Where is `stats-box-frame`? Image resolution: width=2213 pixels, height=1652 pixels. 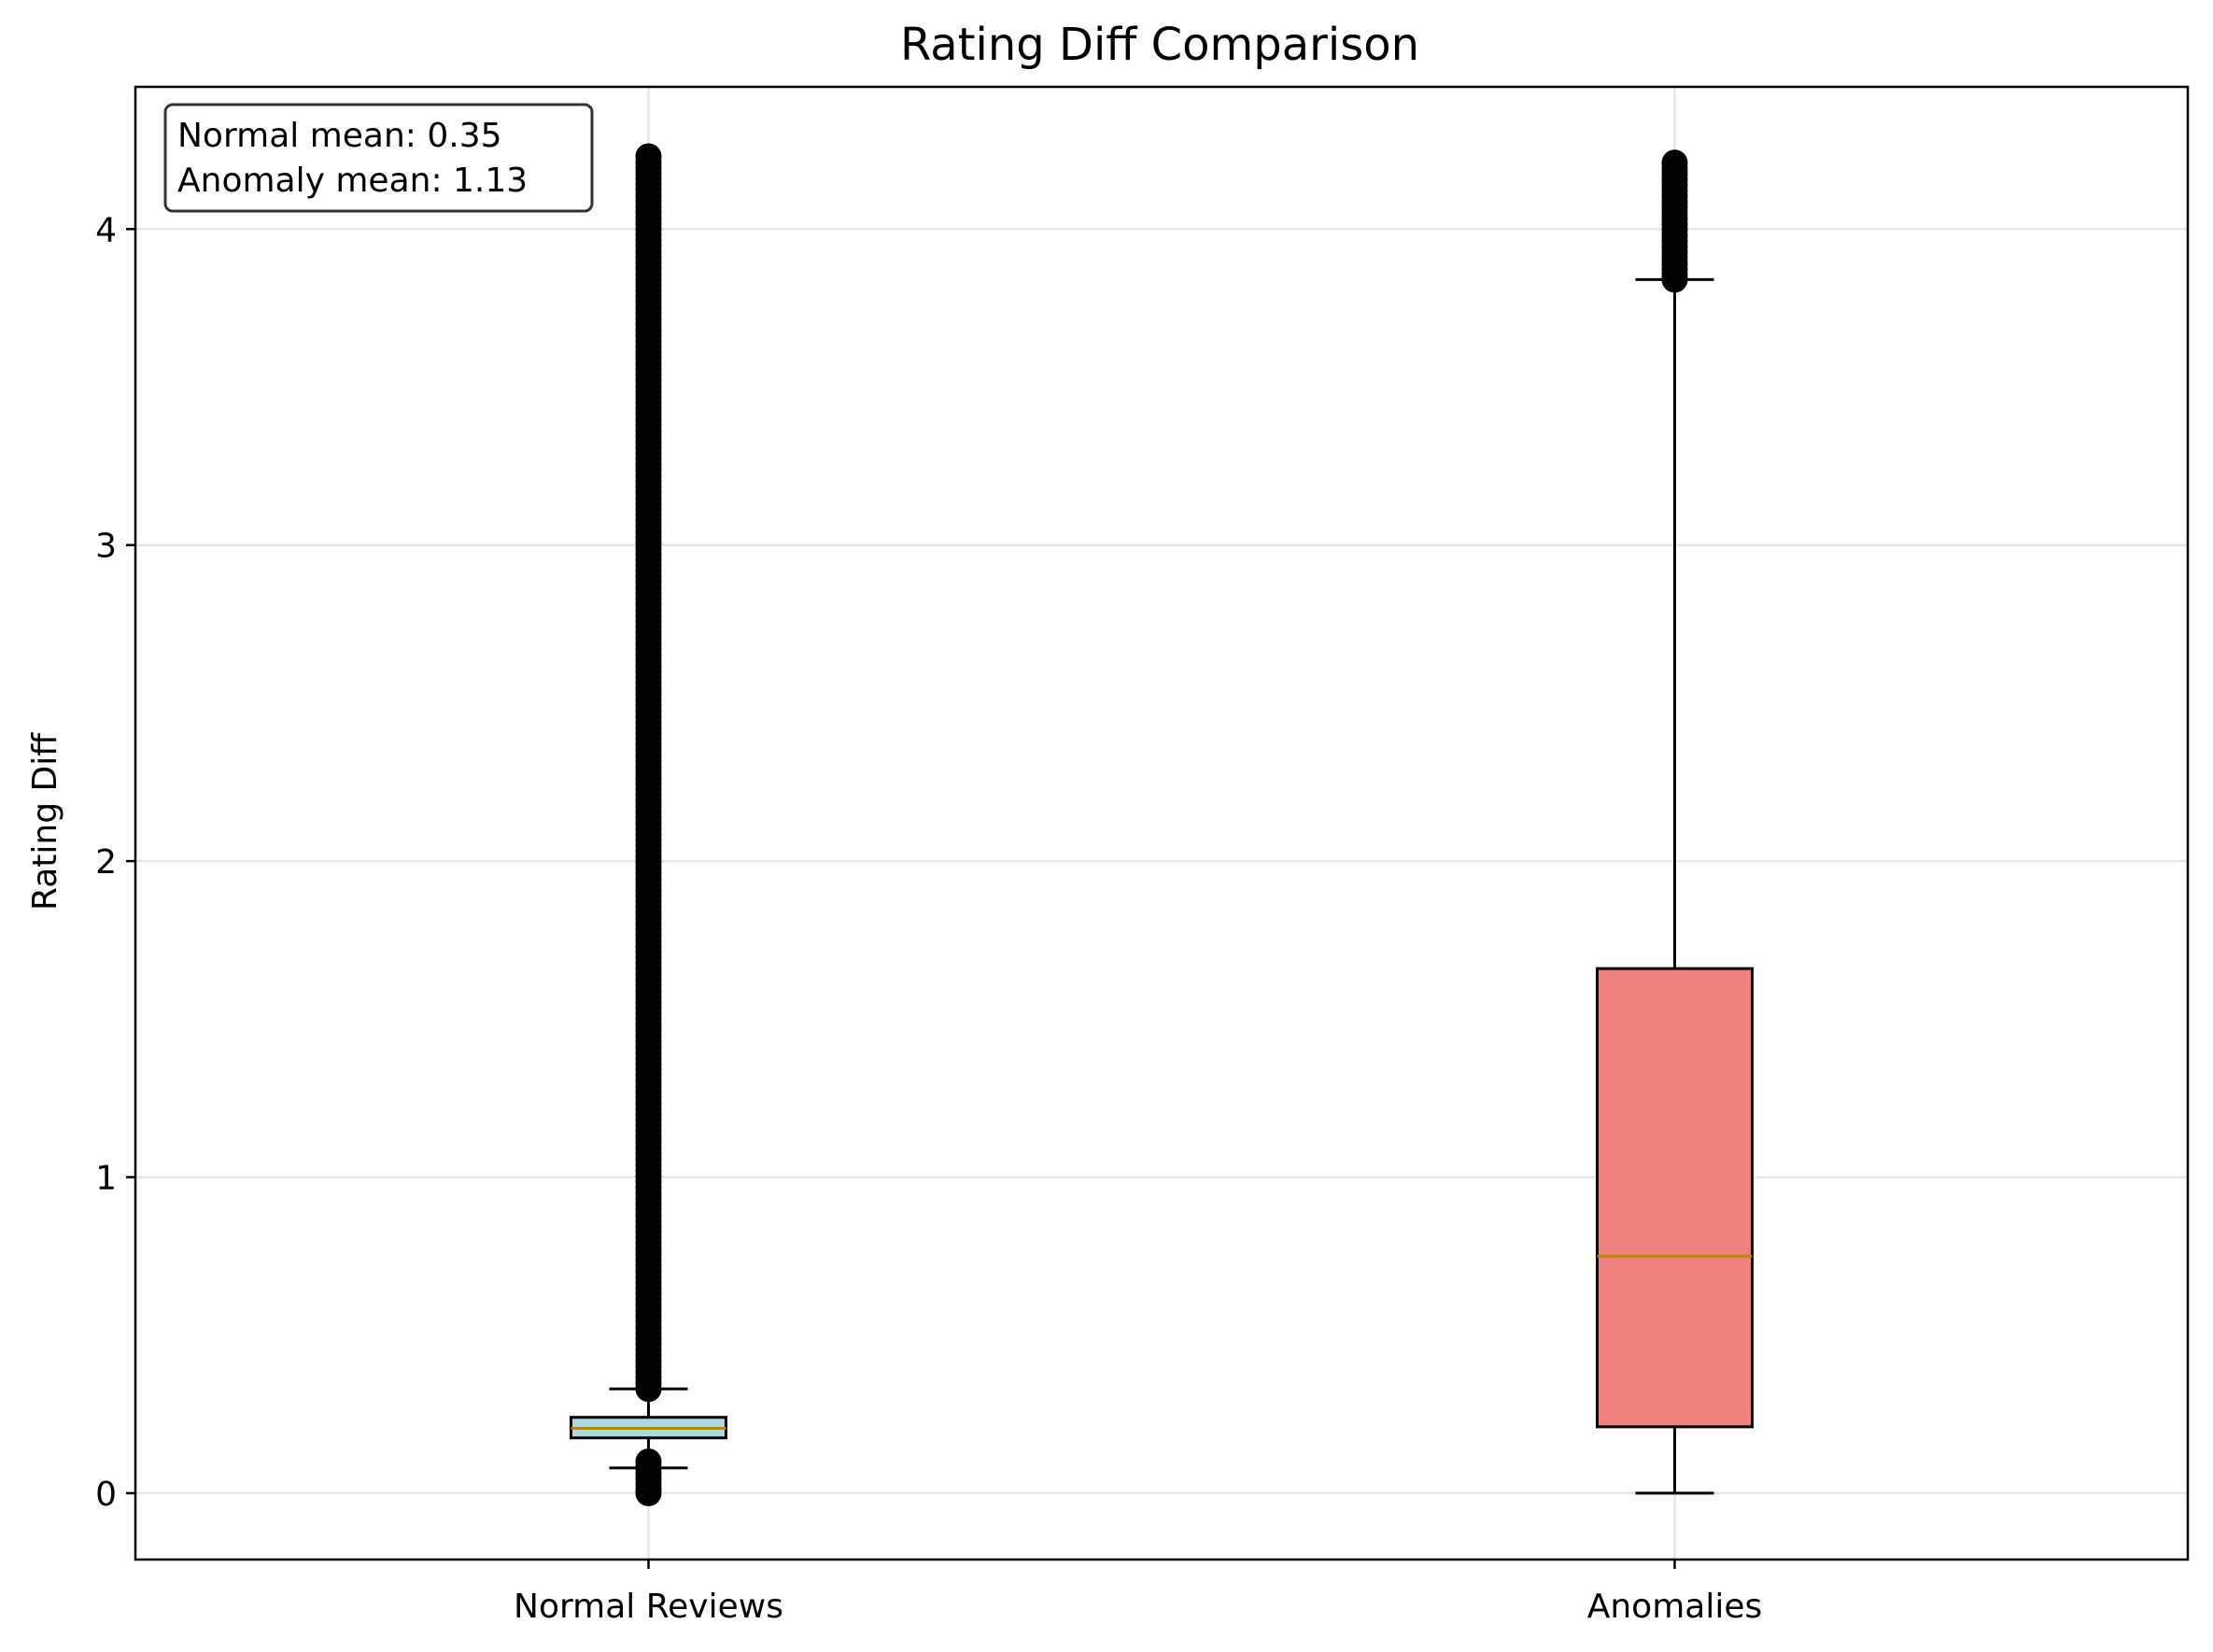
stats-box-frame is located at coordinates (379, 158).